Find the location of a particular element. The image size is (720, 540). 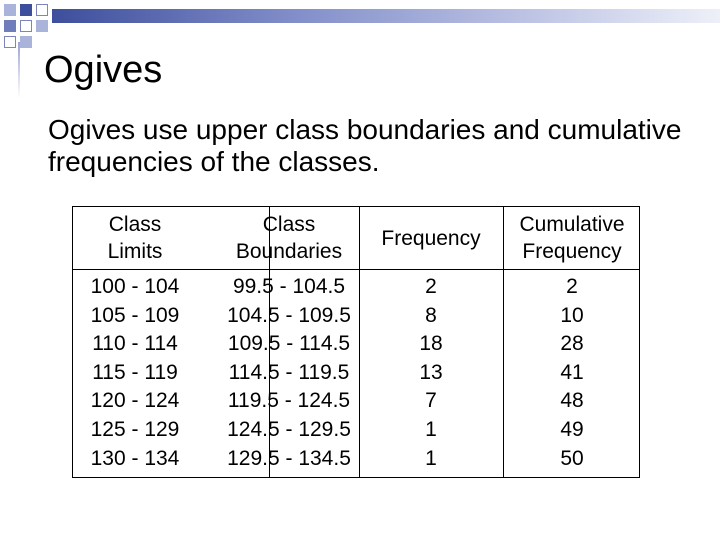

table-cell: 105 - 109 is located at coordinates (135, 315).